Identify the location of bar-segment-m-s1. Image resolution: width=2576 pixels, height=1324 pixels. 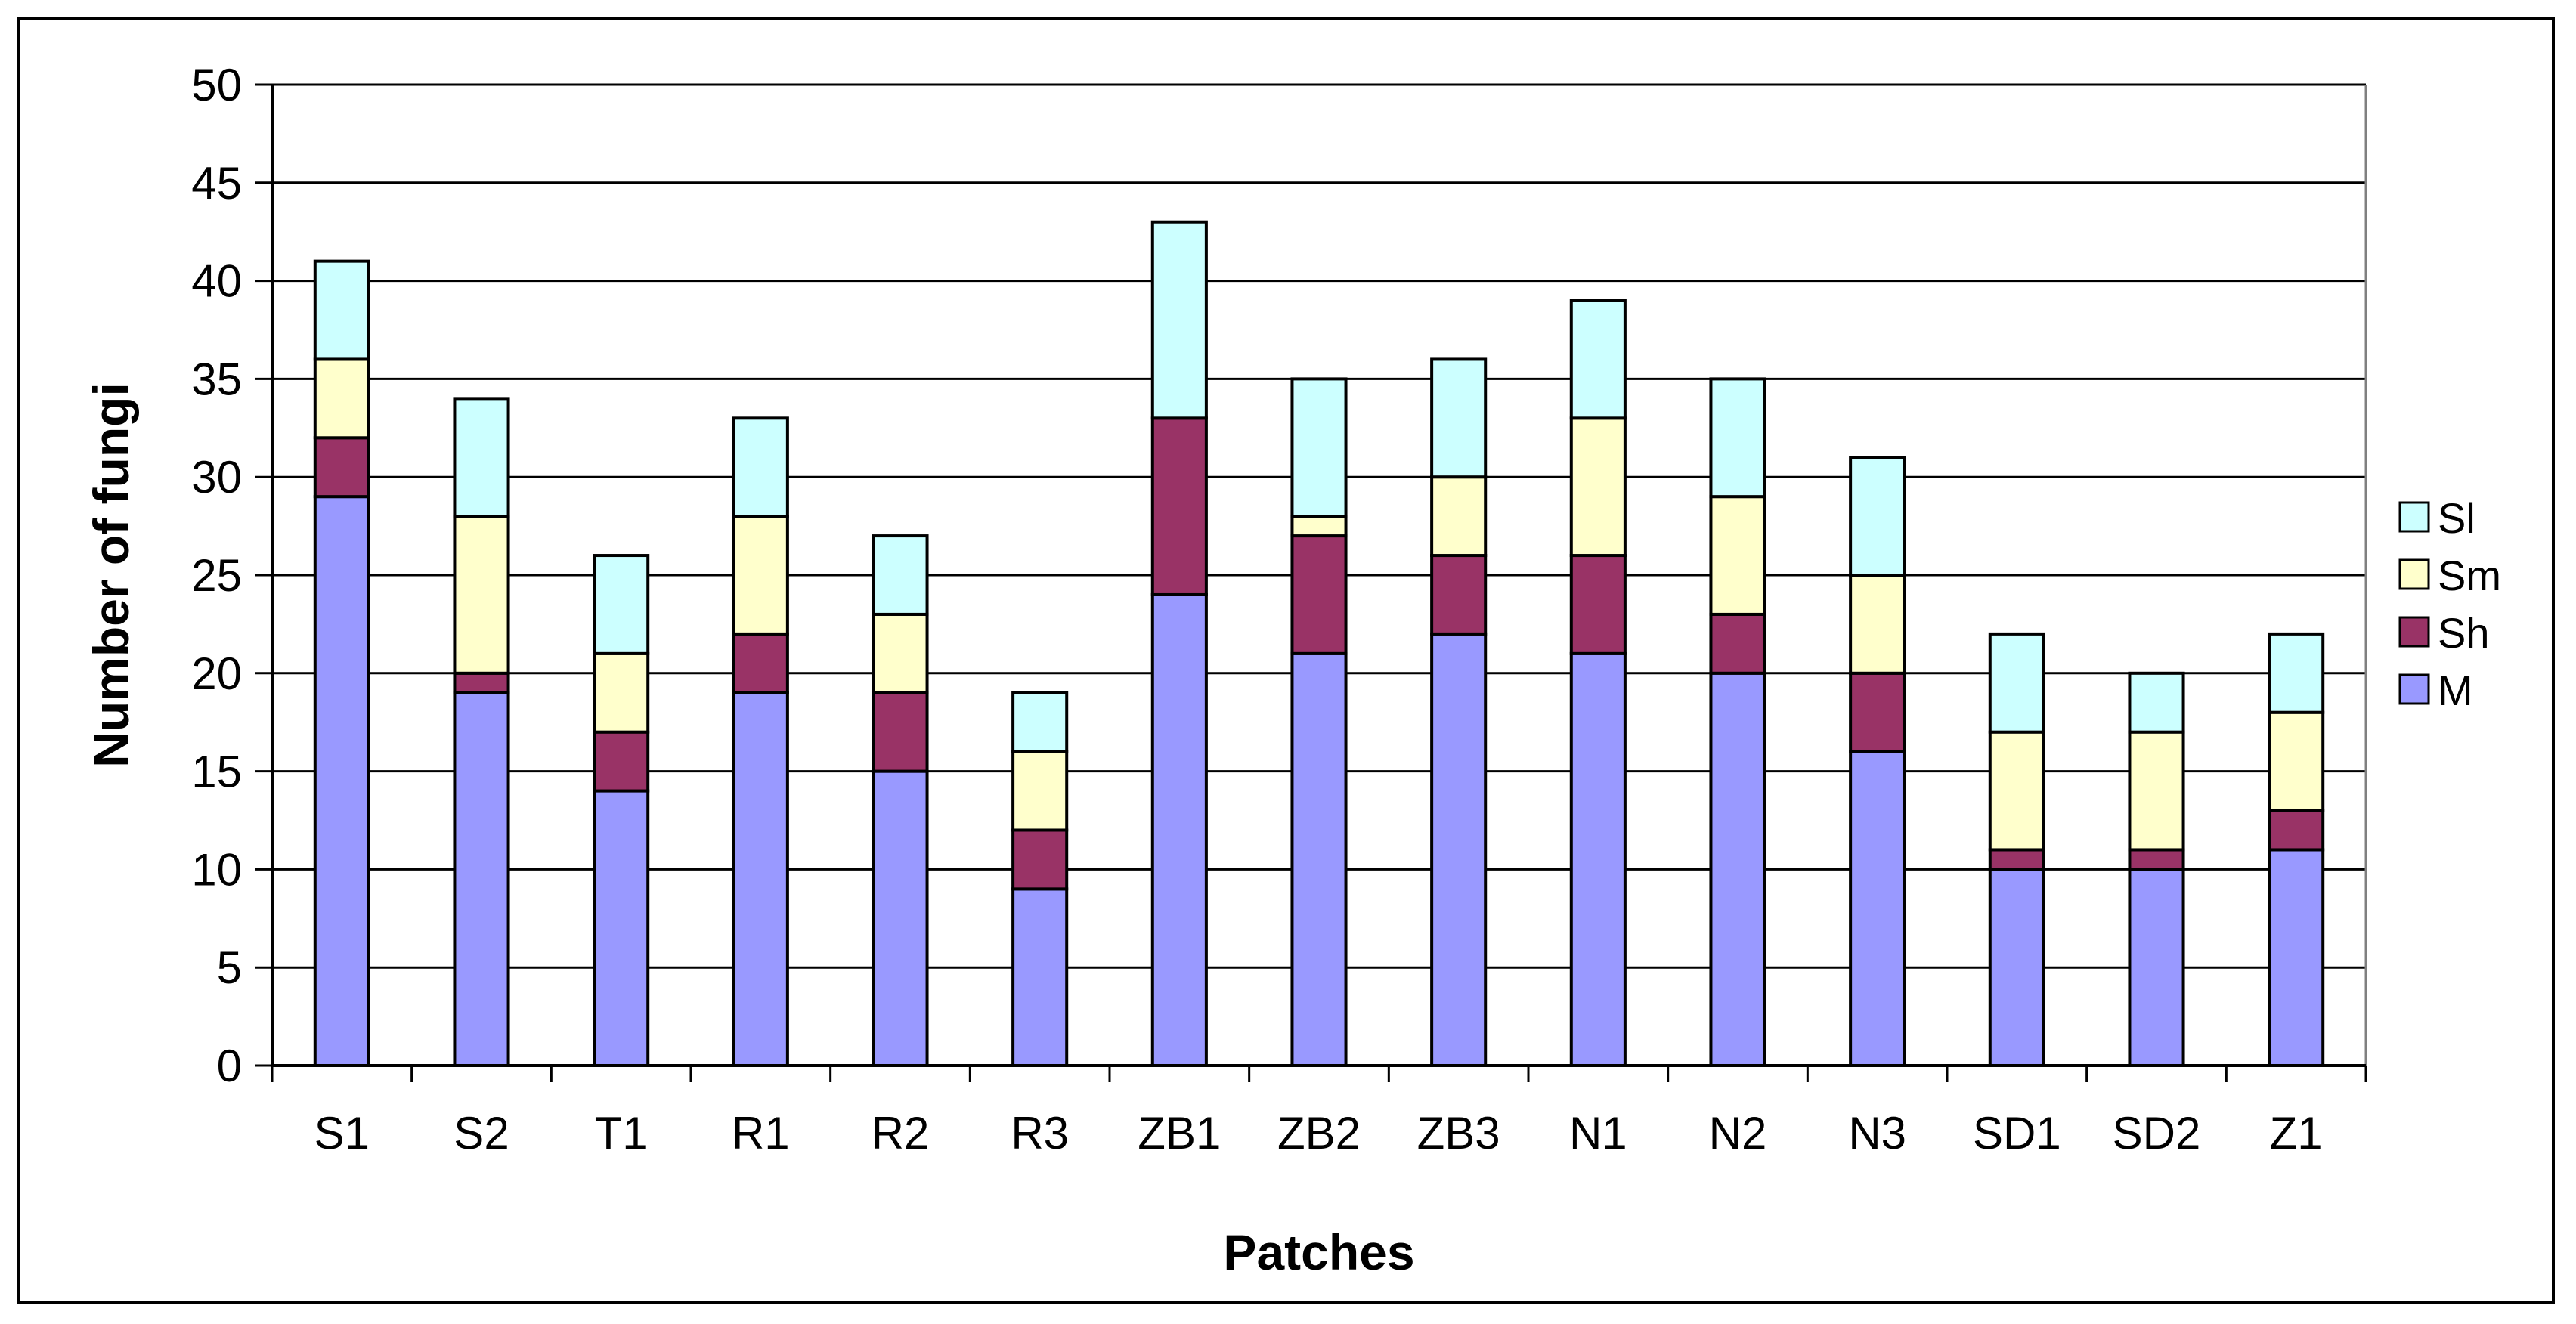
(341, 781).